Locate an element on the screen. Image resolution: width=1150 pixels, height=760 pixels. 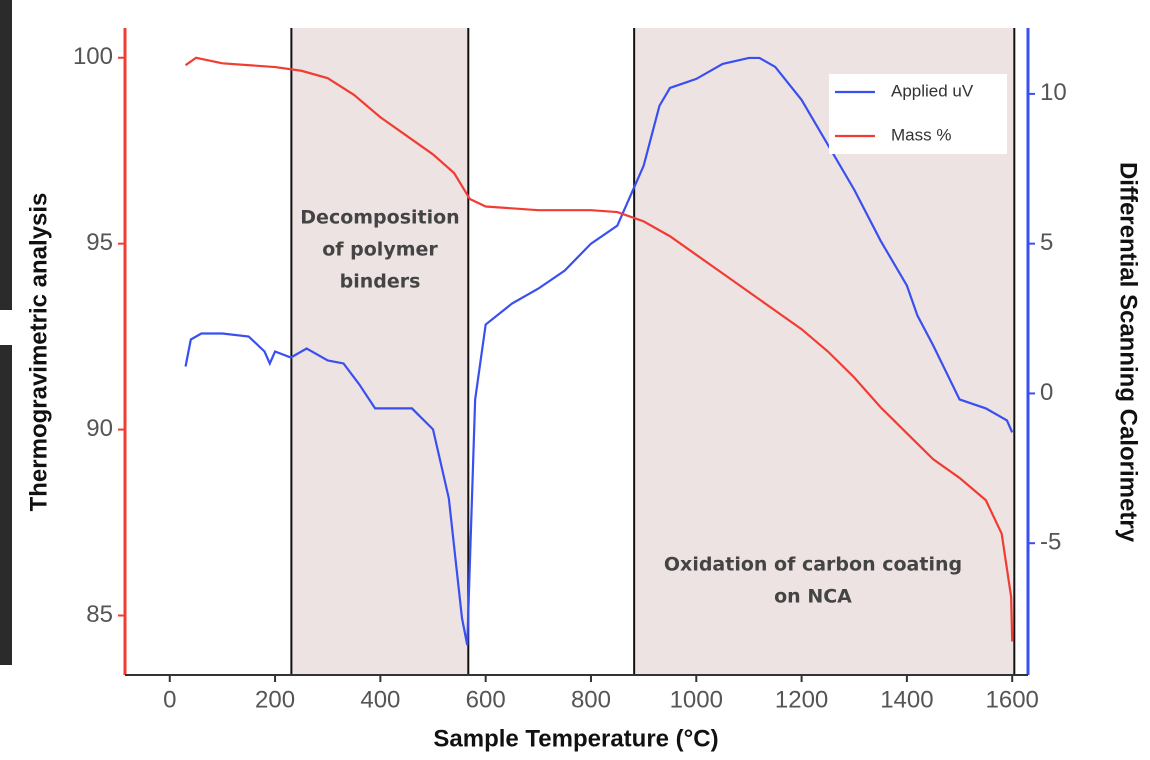
x-axis-title: Sample Temperature (°C) is located at coordinates (575, 738).